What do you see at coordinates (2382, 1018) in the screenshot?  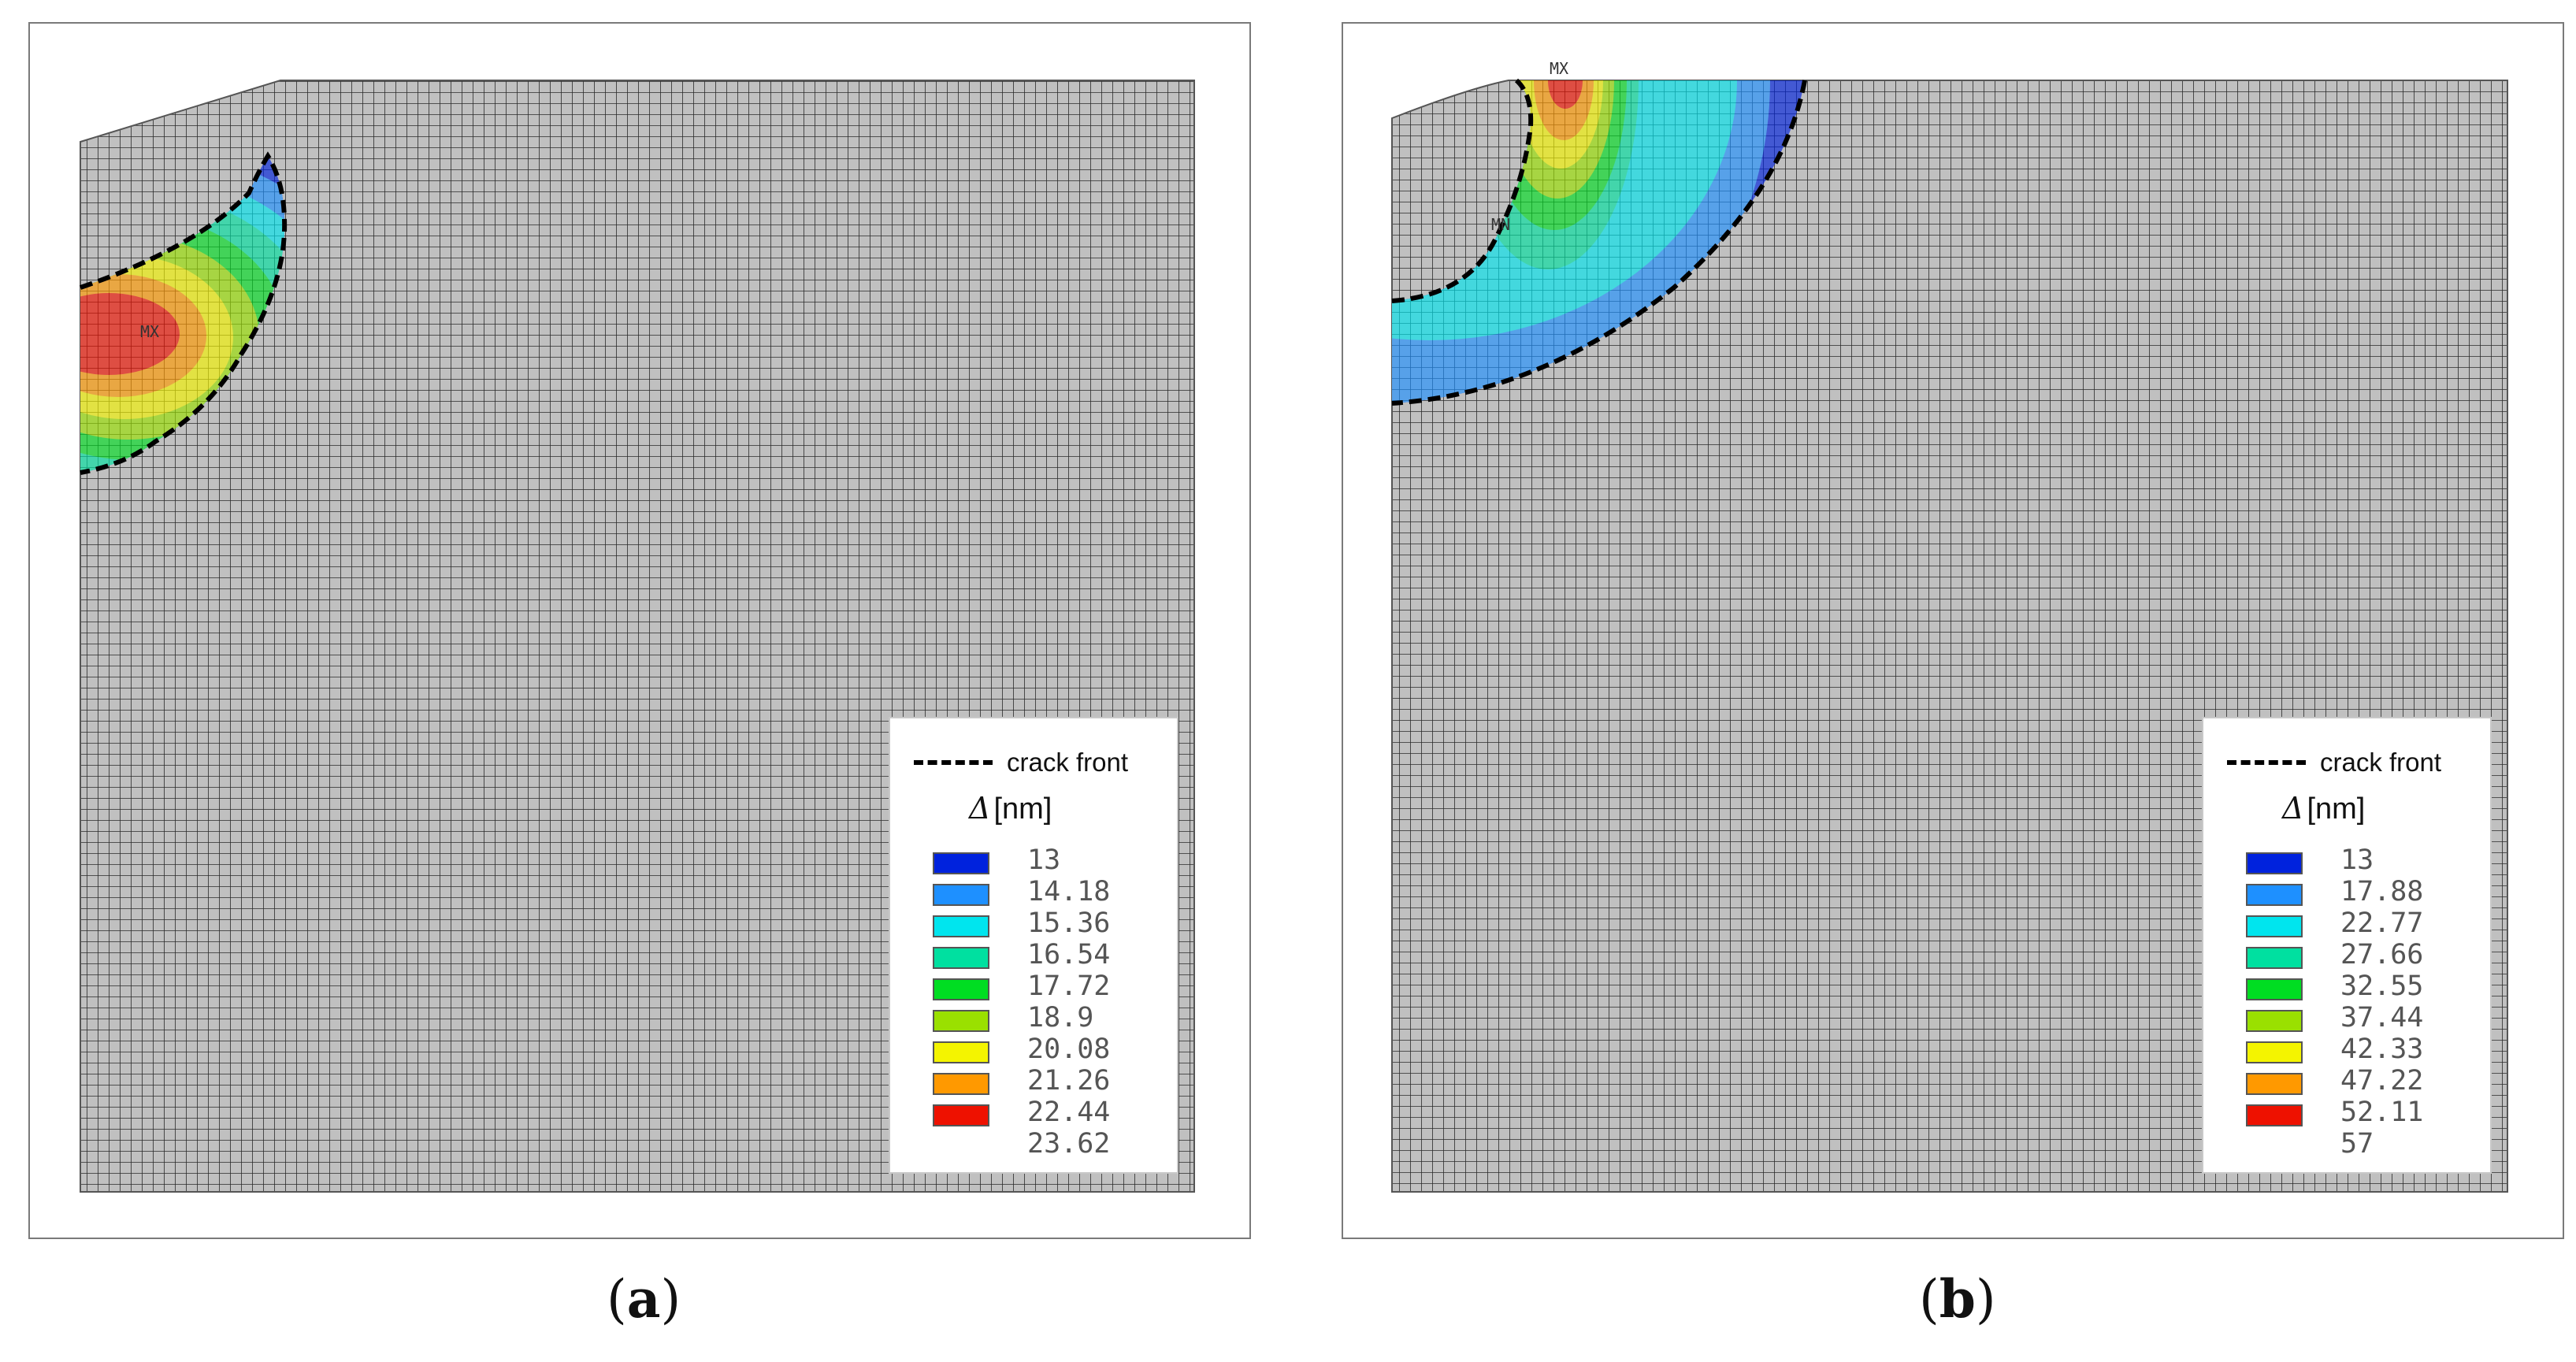 I see `legend-level-6: 37.44` at bounding box center [2382, 1018].